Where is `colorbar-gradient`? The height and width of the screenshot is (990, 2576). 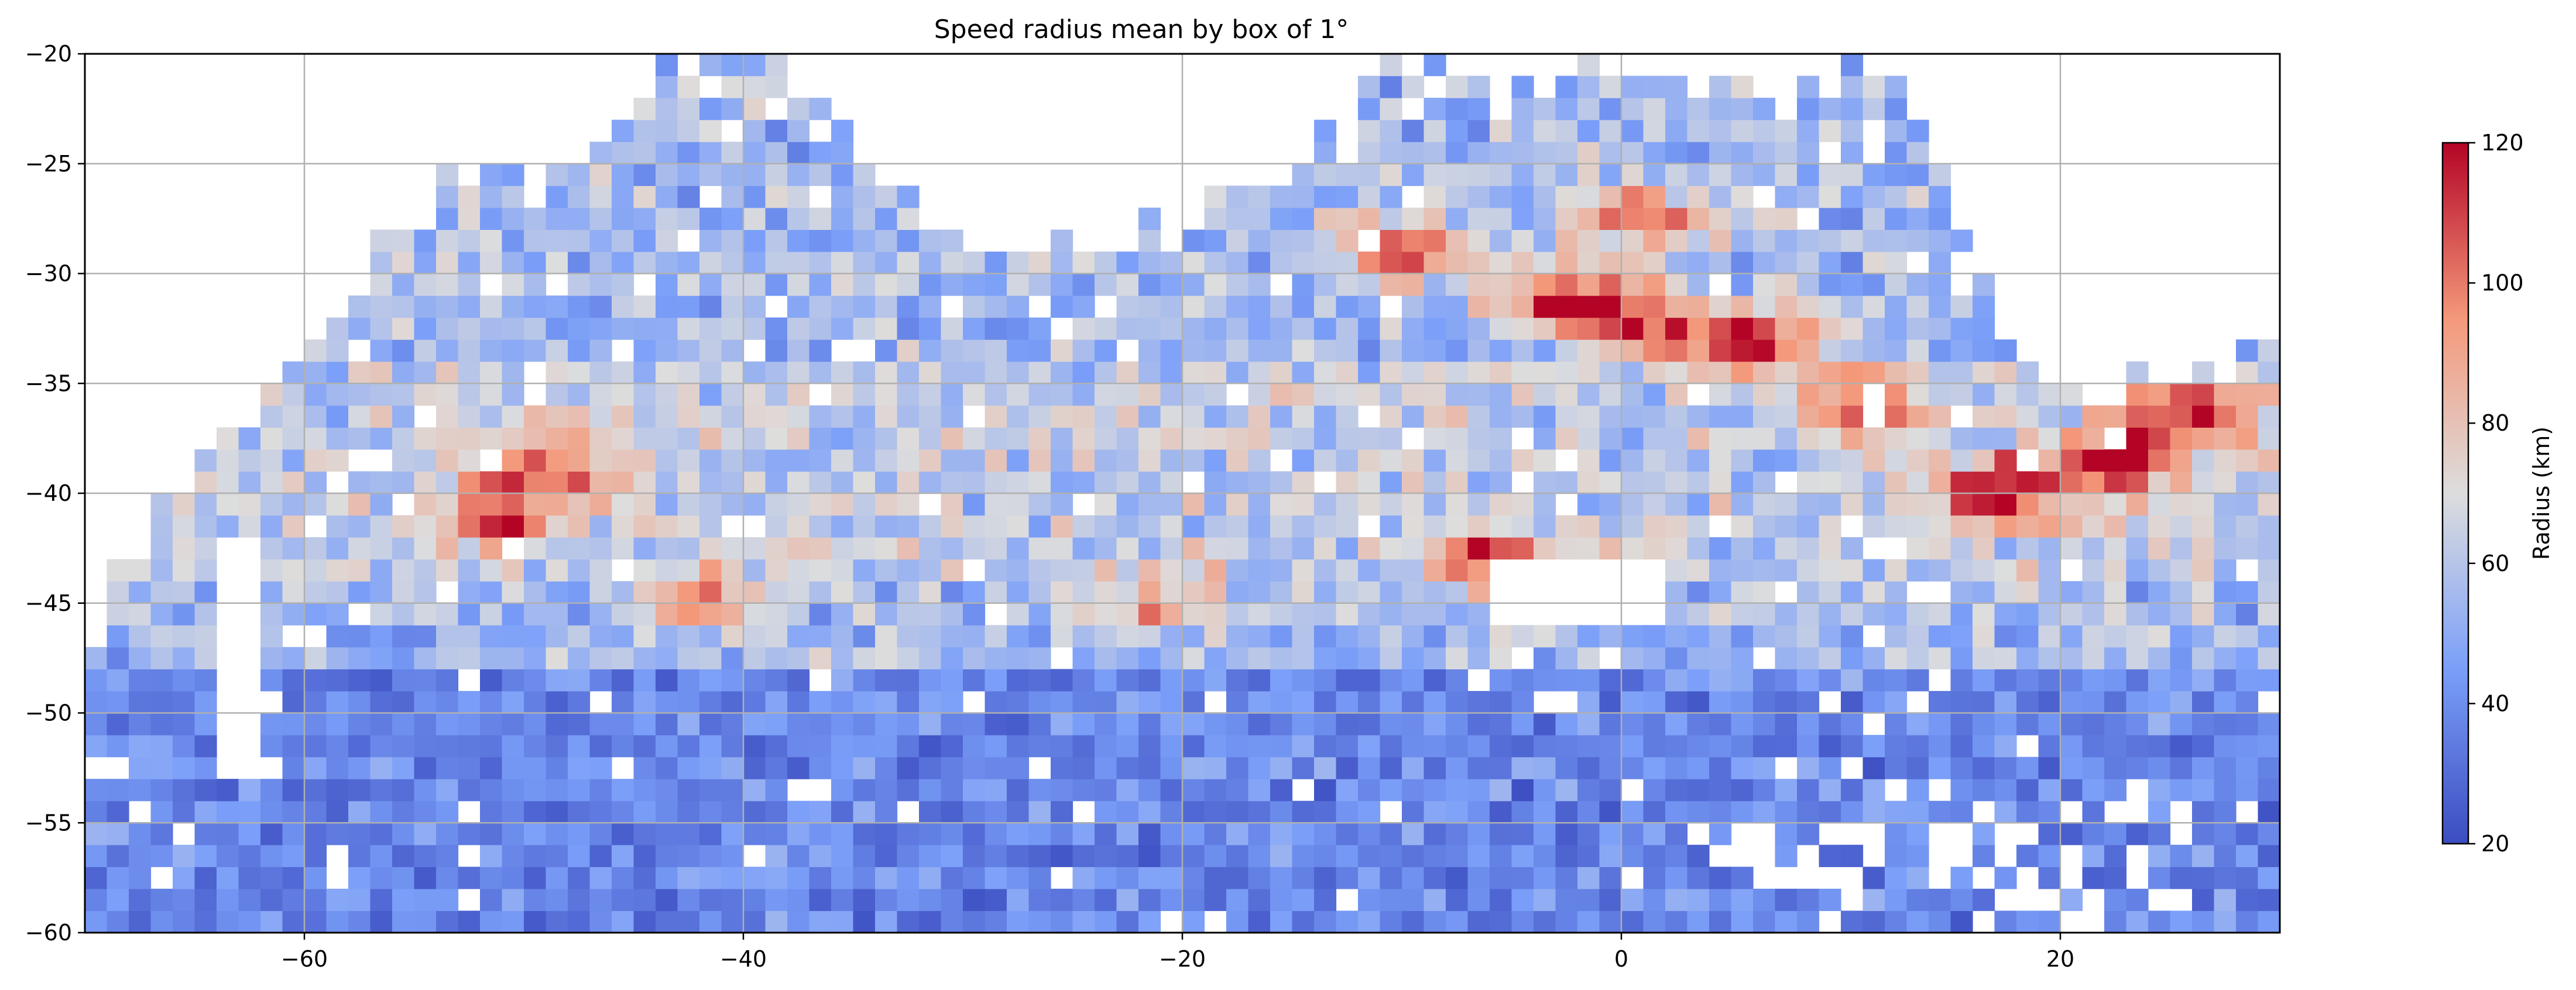
colorbar-gradient is located at coordinates (2455, 493).